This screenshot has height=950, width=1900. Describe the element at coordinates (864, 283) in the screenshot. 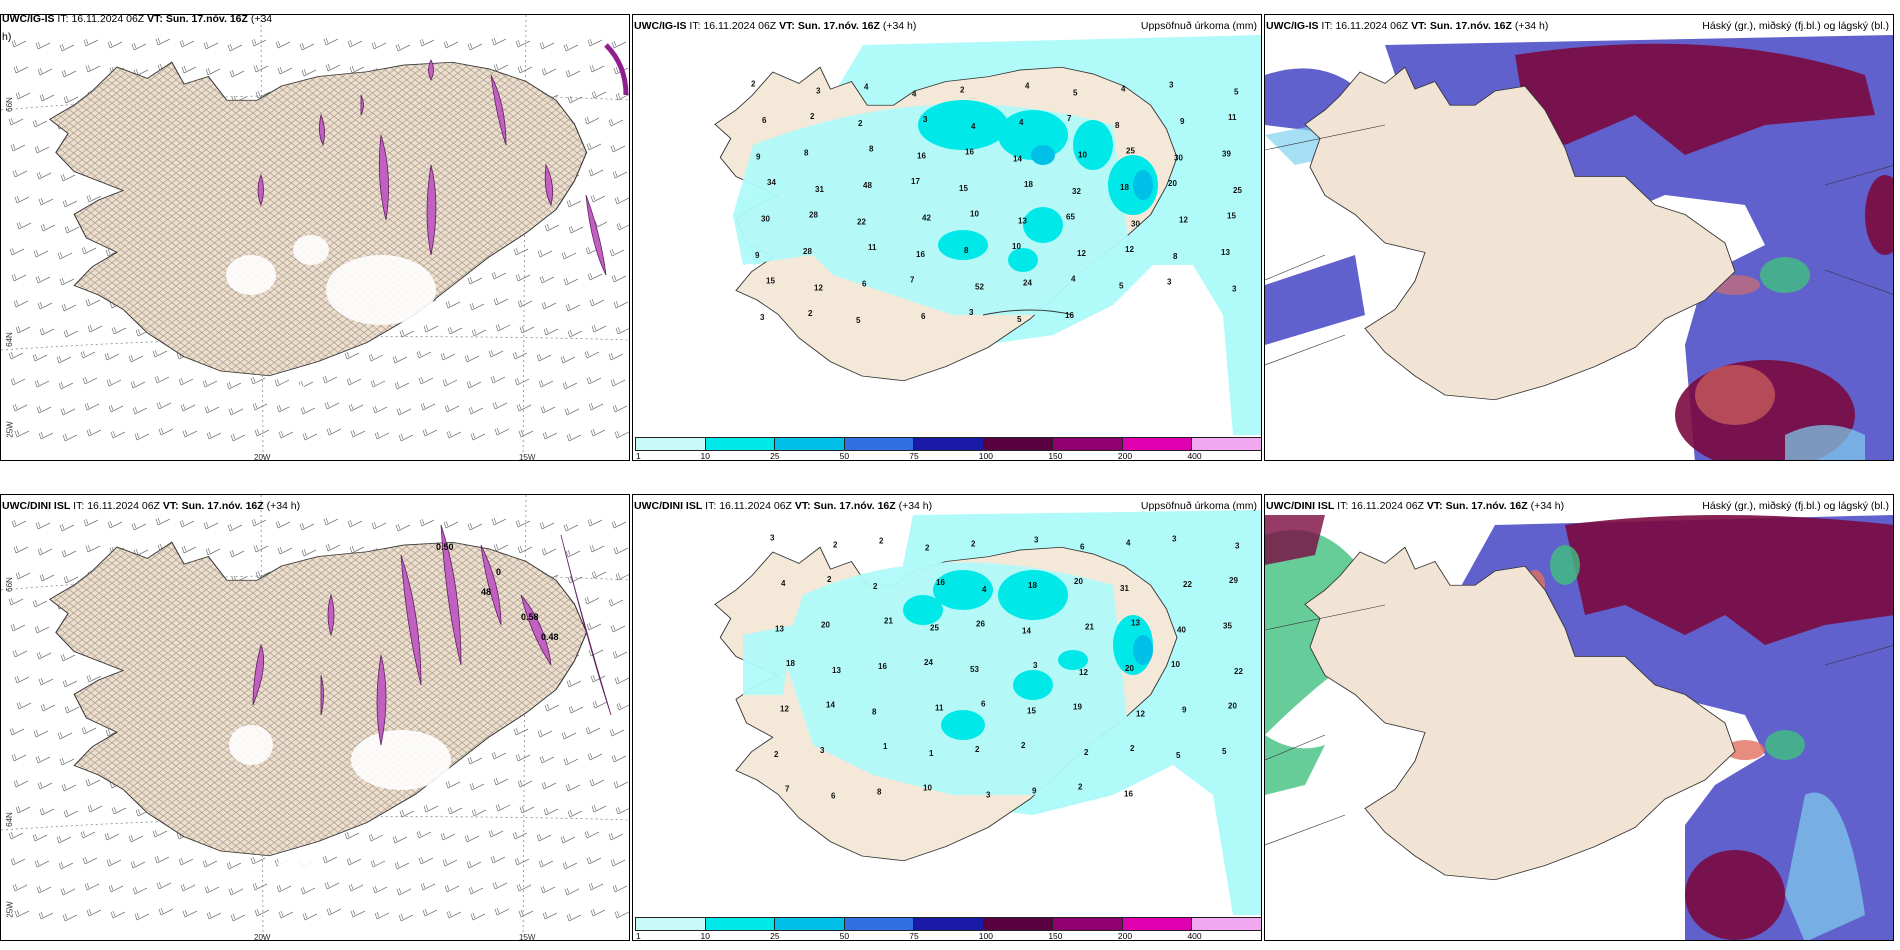

I see `precip-value-label: 6` at that location.